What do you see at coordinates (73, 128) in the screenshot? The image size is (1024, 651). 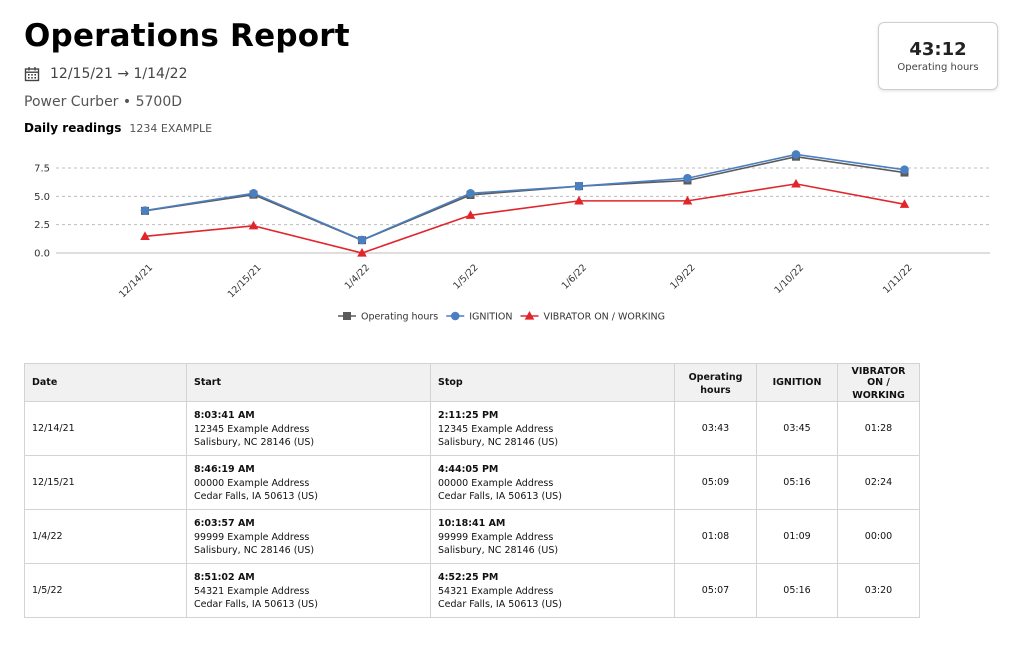 I see `readings-label: Daily readings` at bounding box center [73, 128].